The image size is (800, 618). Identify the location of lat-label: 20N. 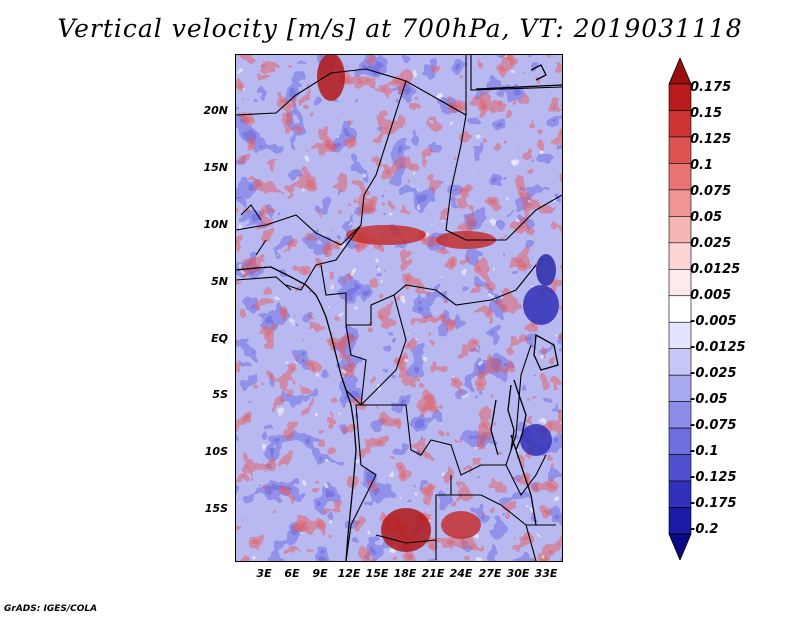
(215, 110).